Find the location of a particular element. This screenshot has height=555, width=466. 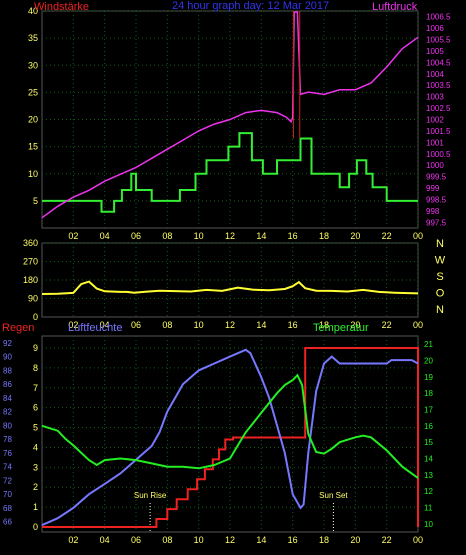

pressure-y-tick-1000: 1000 is located at coordinates (435, 165).